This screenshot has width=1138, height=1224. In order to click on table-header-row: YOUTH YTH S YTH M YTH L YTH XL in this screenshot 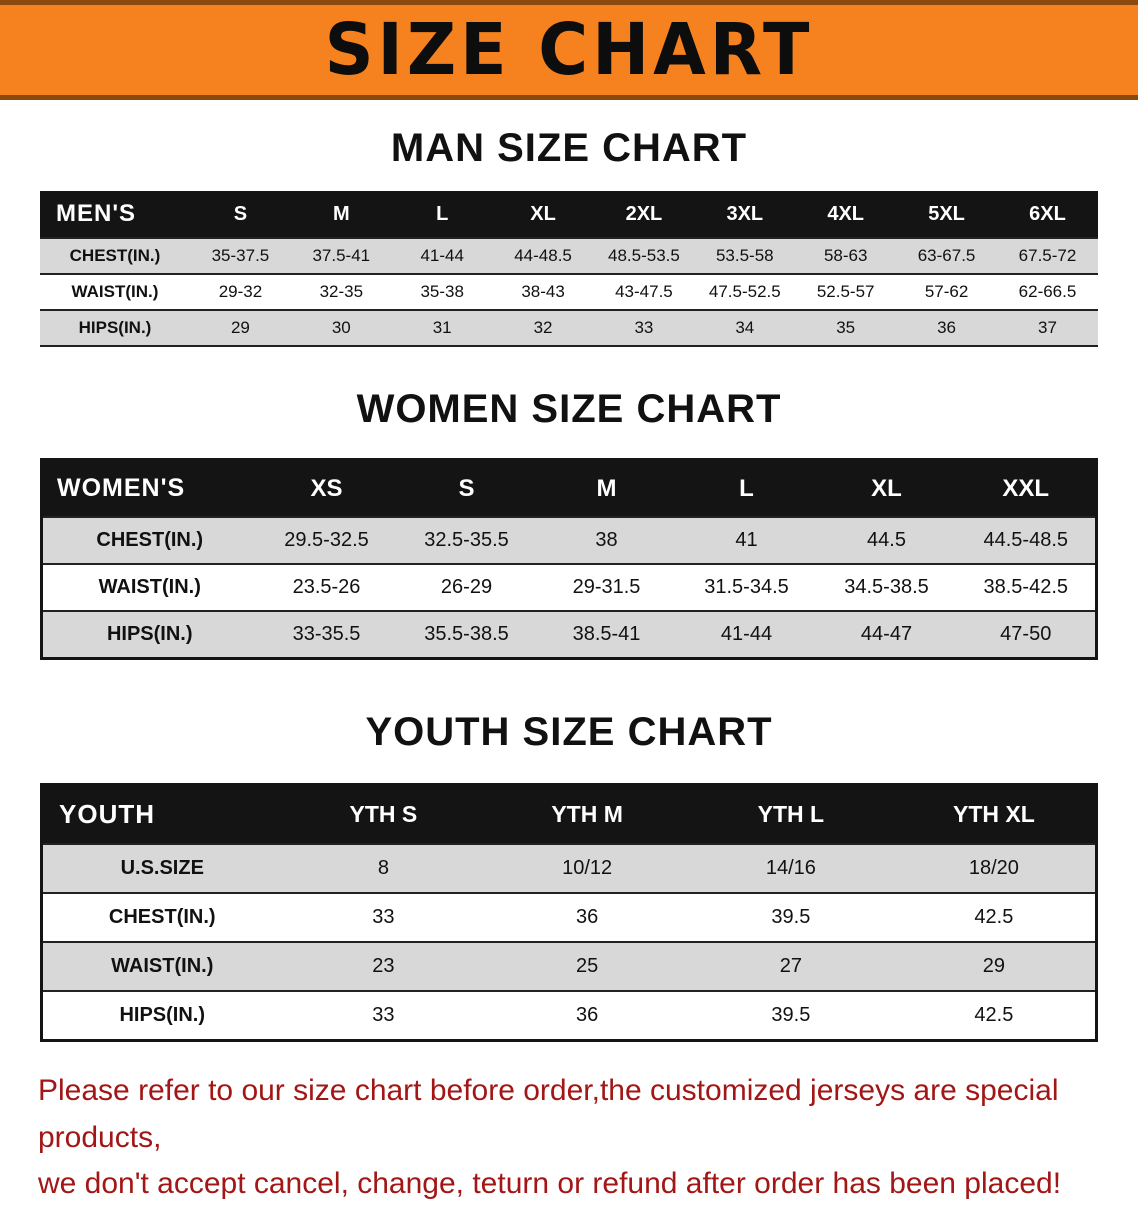, I will do `click(569, 814)`.